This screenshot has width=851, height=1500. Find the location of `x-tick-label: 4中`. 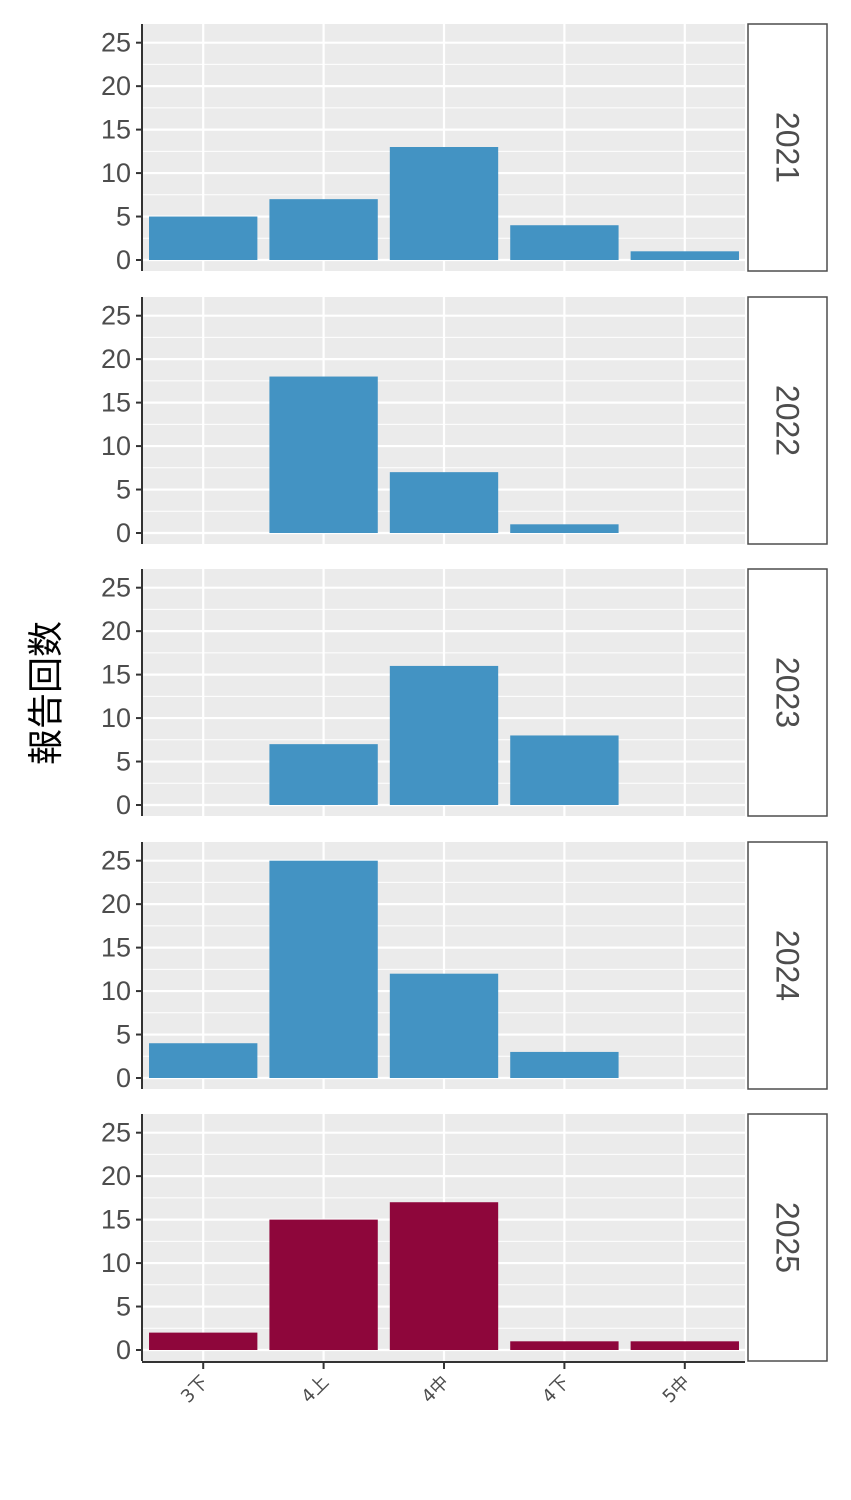

x-tick-label: 4中 is located at coordinates (436, 1390).